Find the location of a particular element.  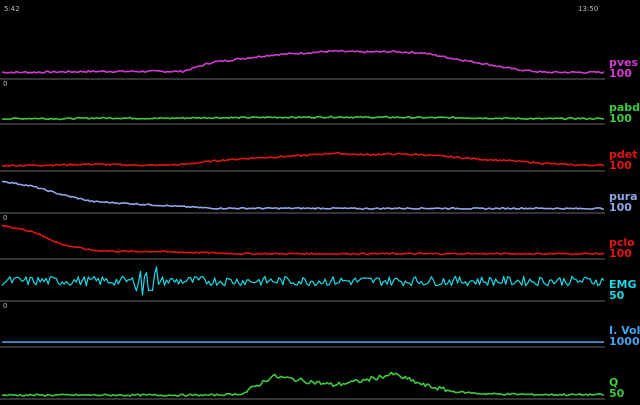

channel-scale-pura: 100 is located at coordinates (620, 207).